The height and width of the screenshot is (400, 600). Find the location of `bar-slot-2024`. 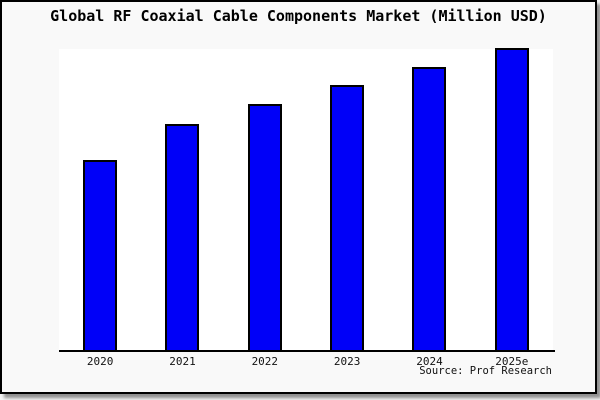

bar-slot-2024 is located at coordinates (429, 199).